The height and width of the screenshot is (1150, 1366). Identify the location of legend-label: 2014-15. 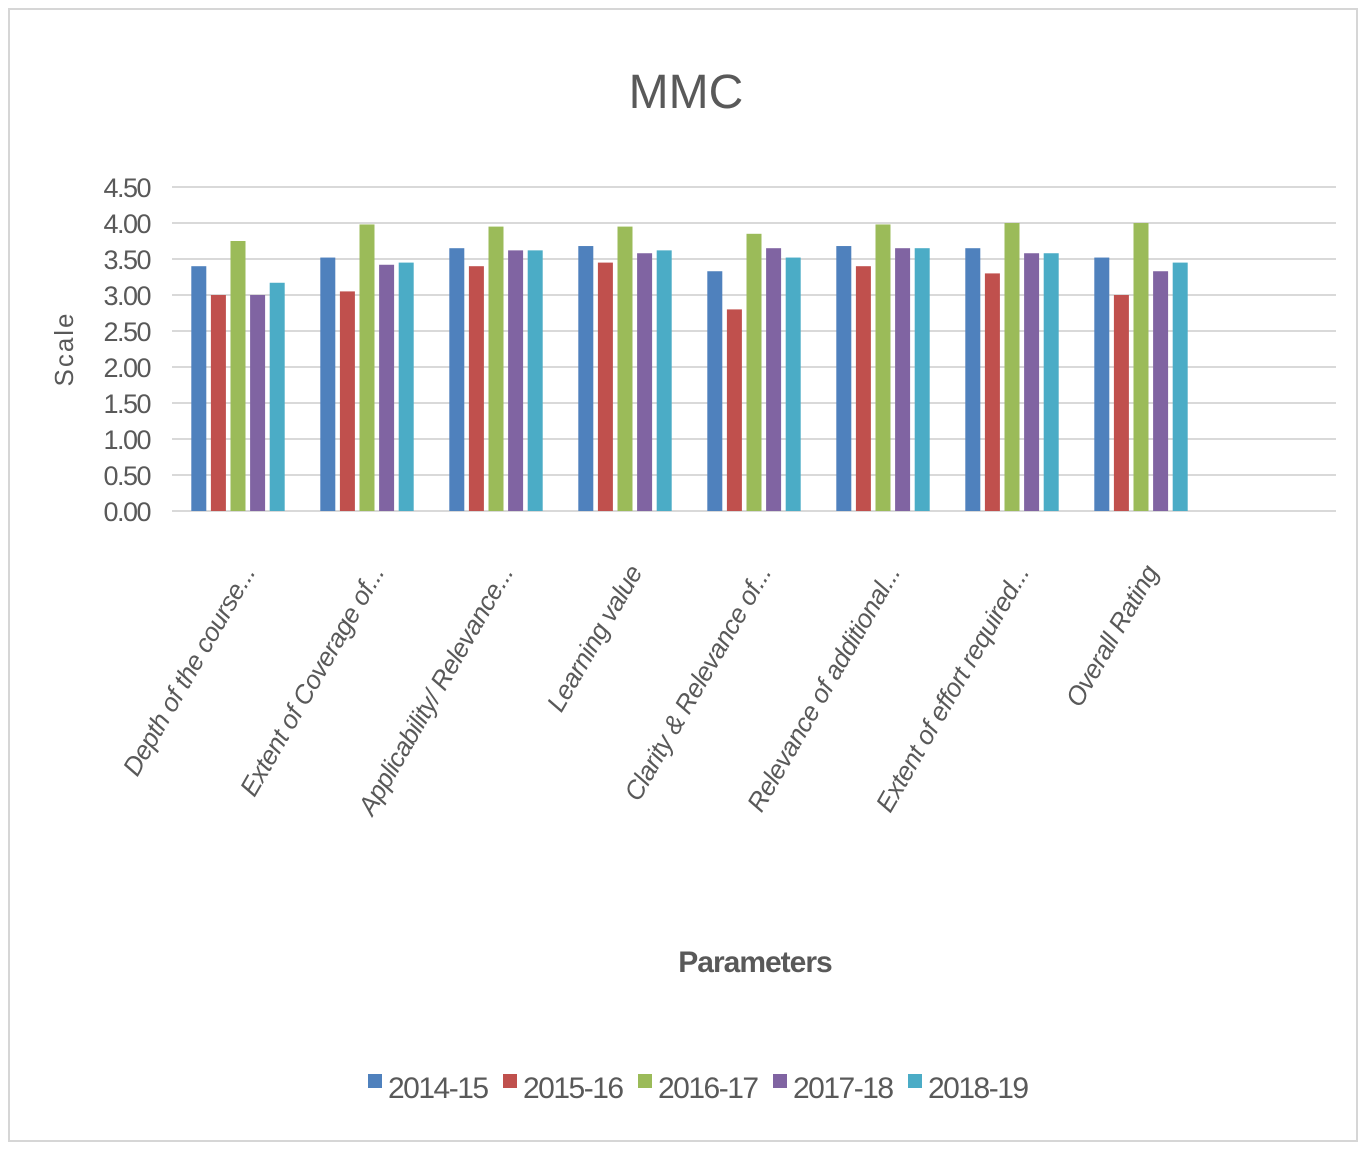
(438, 1088).